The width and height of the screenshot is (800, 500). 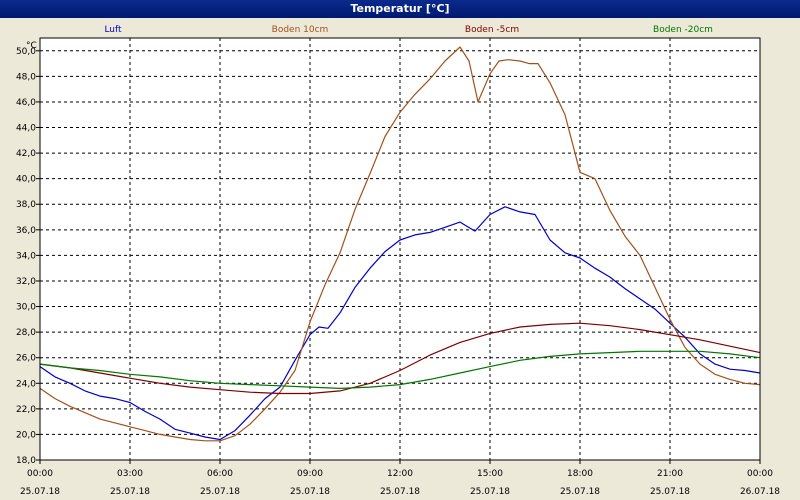 What do you see at coordinates (26, 154) in the screenshot?
I see `y-tick-label: 42,0` at bounding box center [26, 154].